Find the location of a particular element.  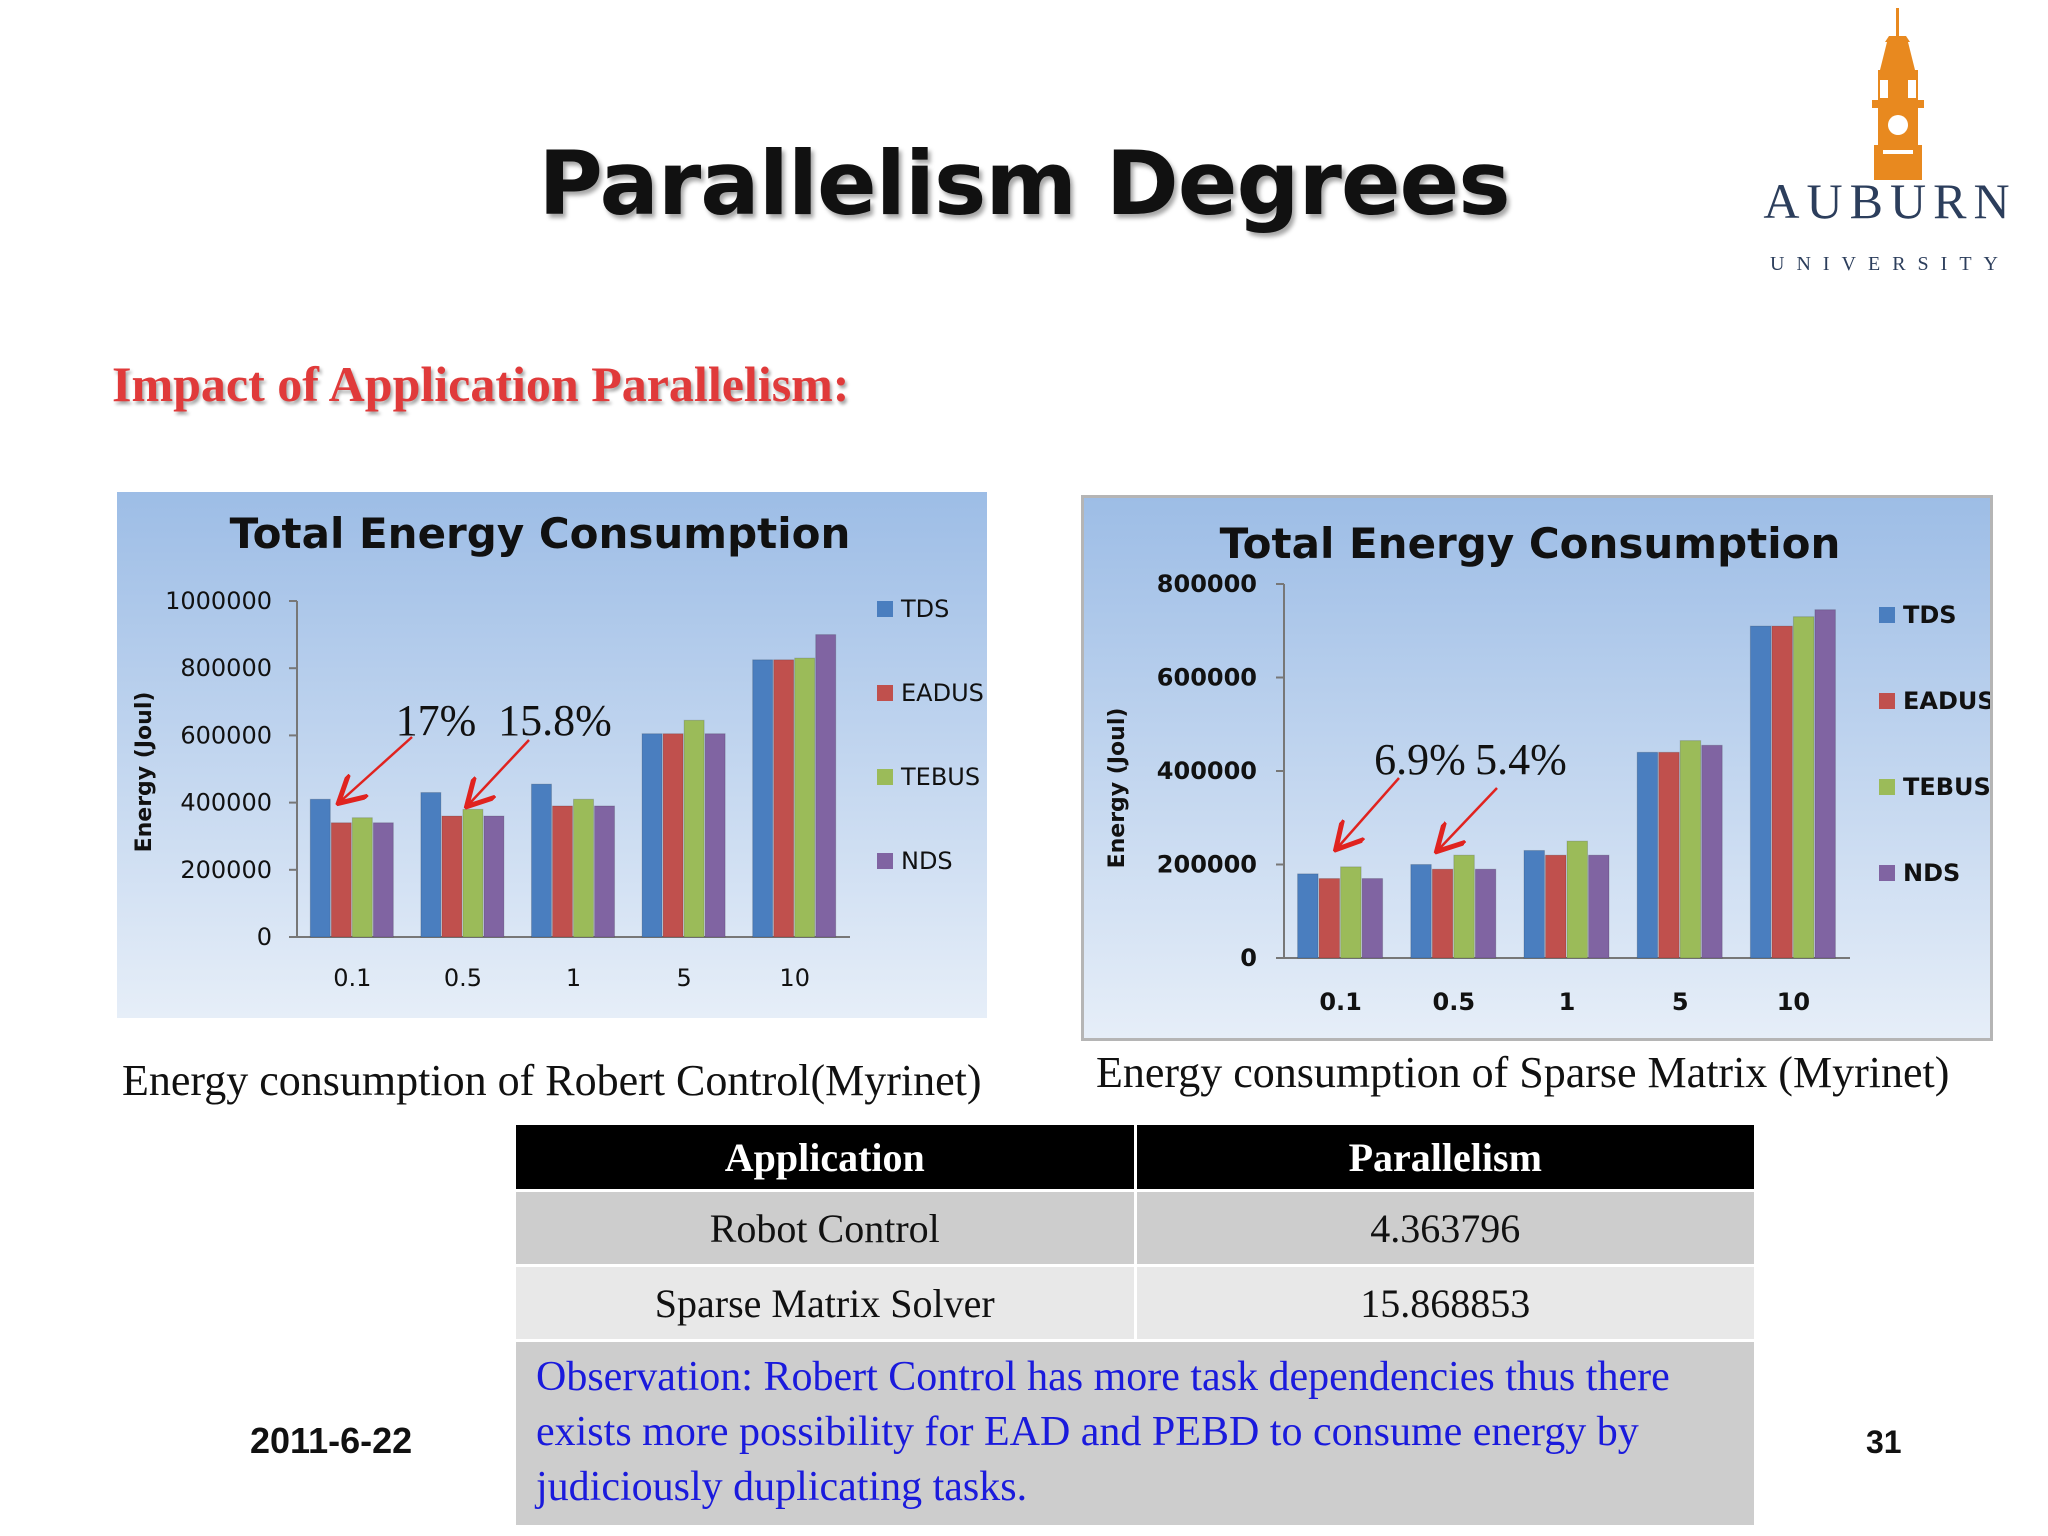

annotation-label: 15.8% is located at coordinates (555, 720).